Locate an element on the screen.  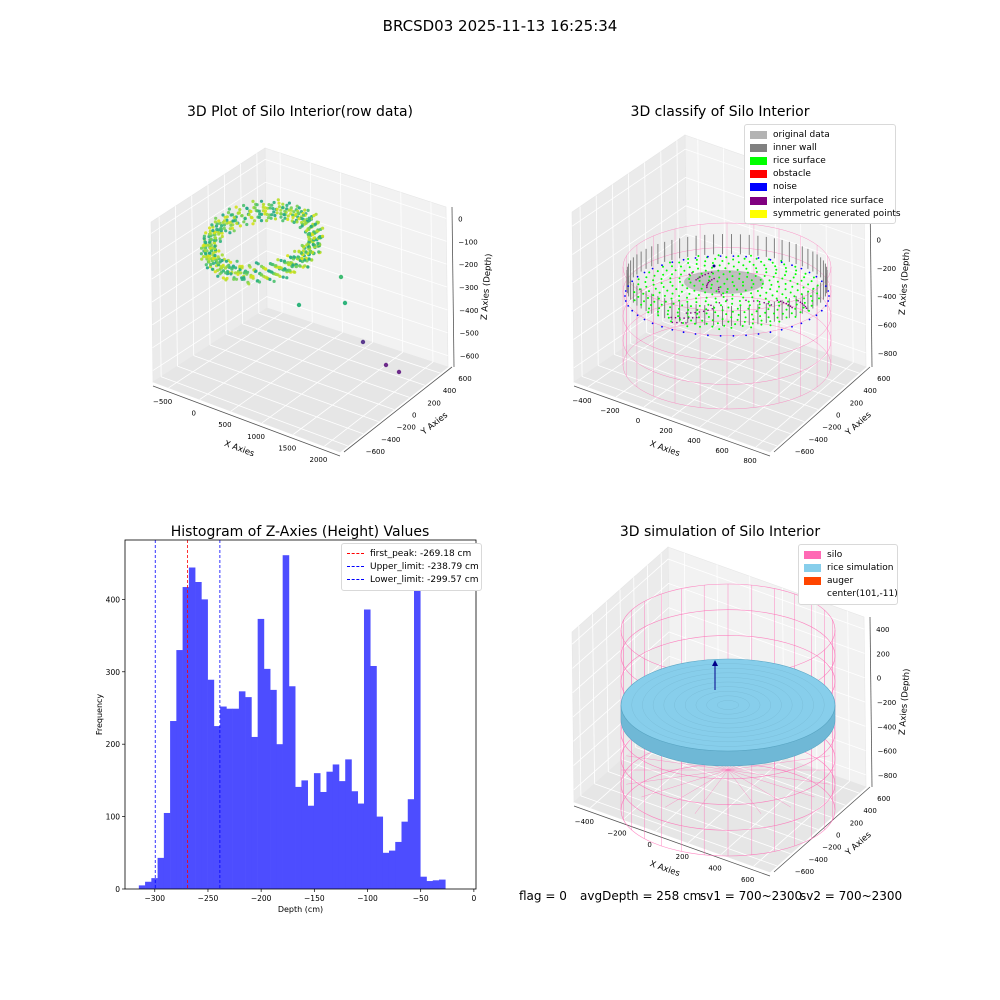
legend-line is located at coordinates (355, 567).